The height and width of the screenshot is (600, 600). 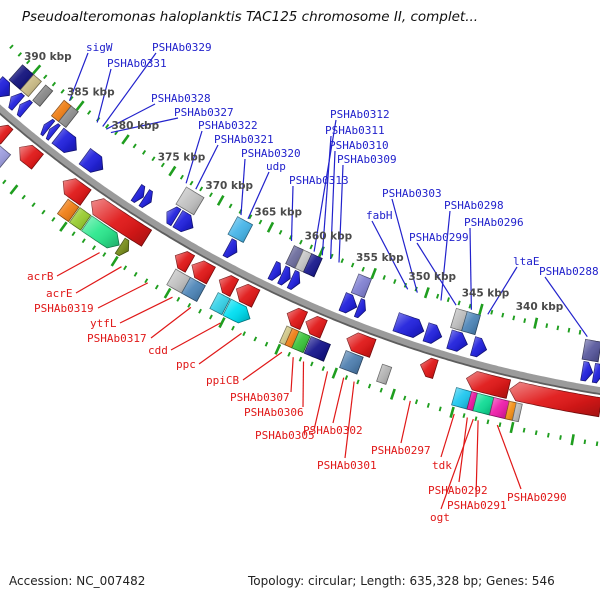 What do you see at coordinates (569, 271) in the screenshot?
I see `gene-label: PSHAb0288` at bounding box center [569, 271].